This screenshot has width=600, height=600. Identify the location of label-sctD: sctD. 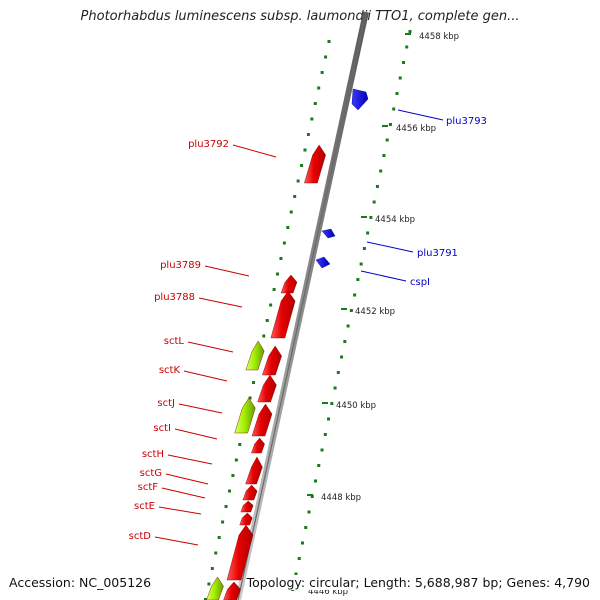
(140, 536).